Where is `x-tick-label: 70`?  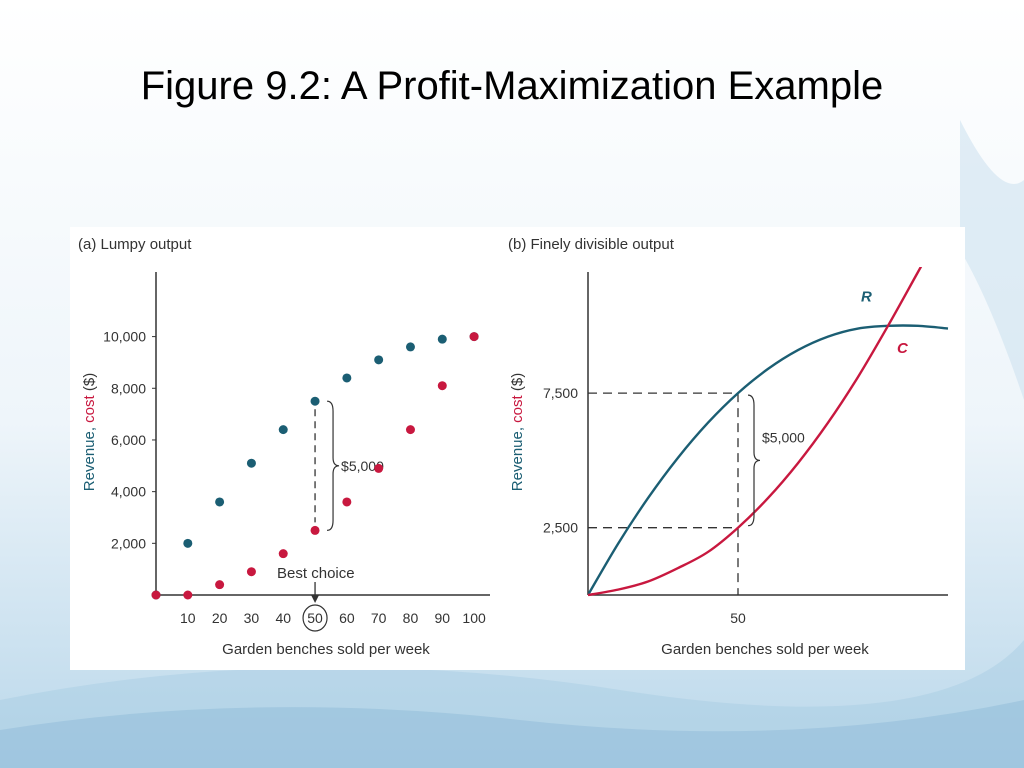
x-tick-label: 70 is located at coordinates (379, 618).